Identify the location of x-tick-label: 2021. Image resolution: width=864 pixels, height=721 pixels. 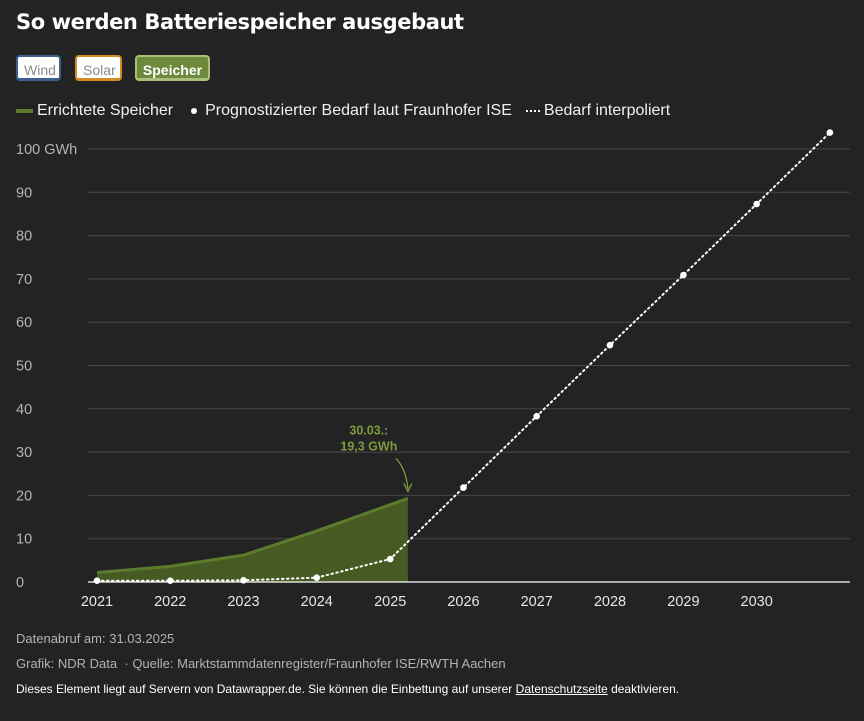
(97, 602).